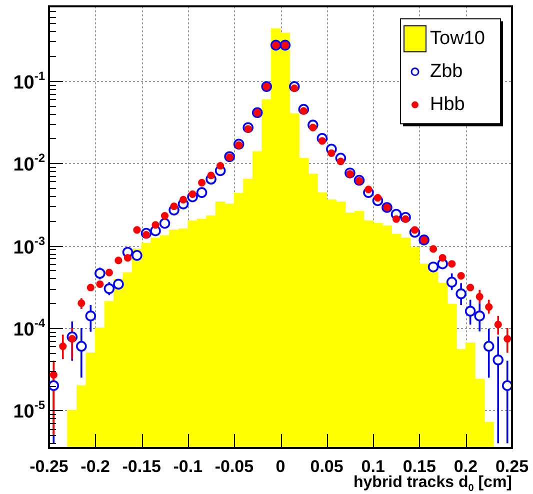 The width and height of the screenshot is (533, 494). Describe the element at coordinates (188, 466) in the screenshot. I see `x-tick-label: -0.1` at that location.